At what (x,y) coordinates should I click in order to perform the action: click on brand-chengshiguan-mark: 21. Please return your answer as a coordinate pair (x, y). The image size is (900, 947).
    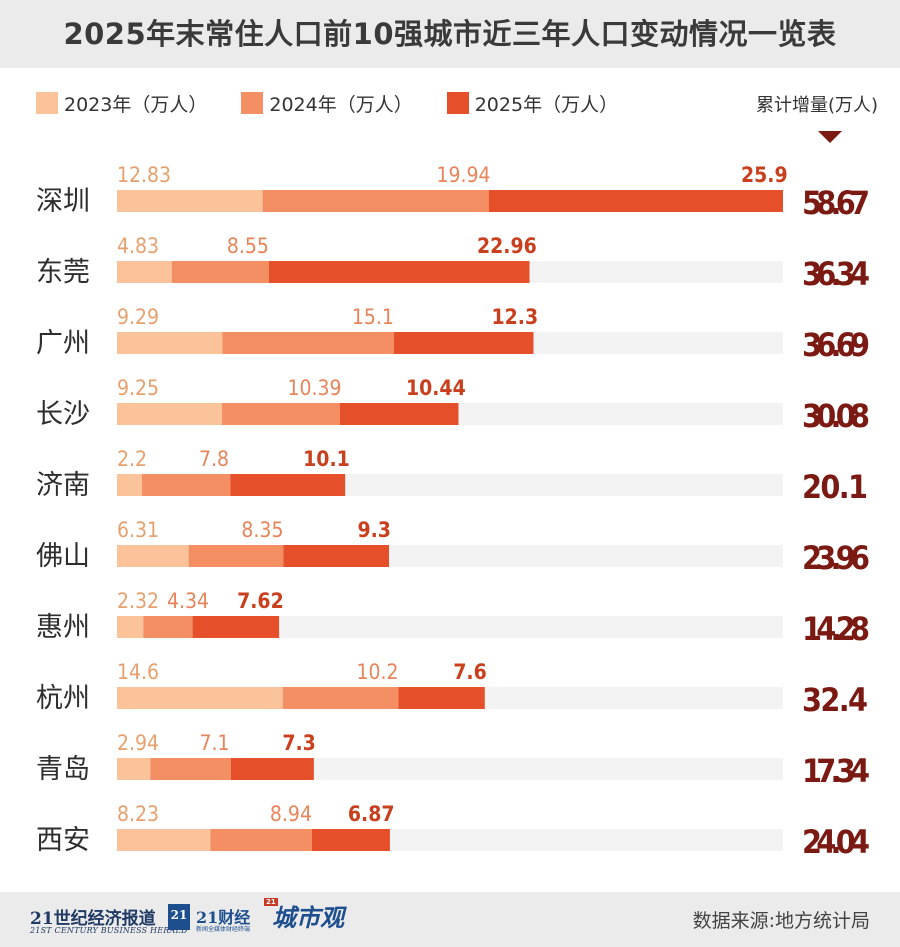
    Looking at the image, I should click on (271, 902).